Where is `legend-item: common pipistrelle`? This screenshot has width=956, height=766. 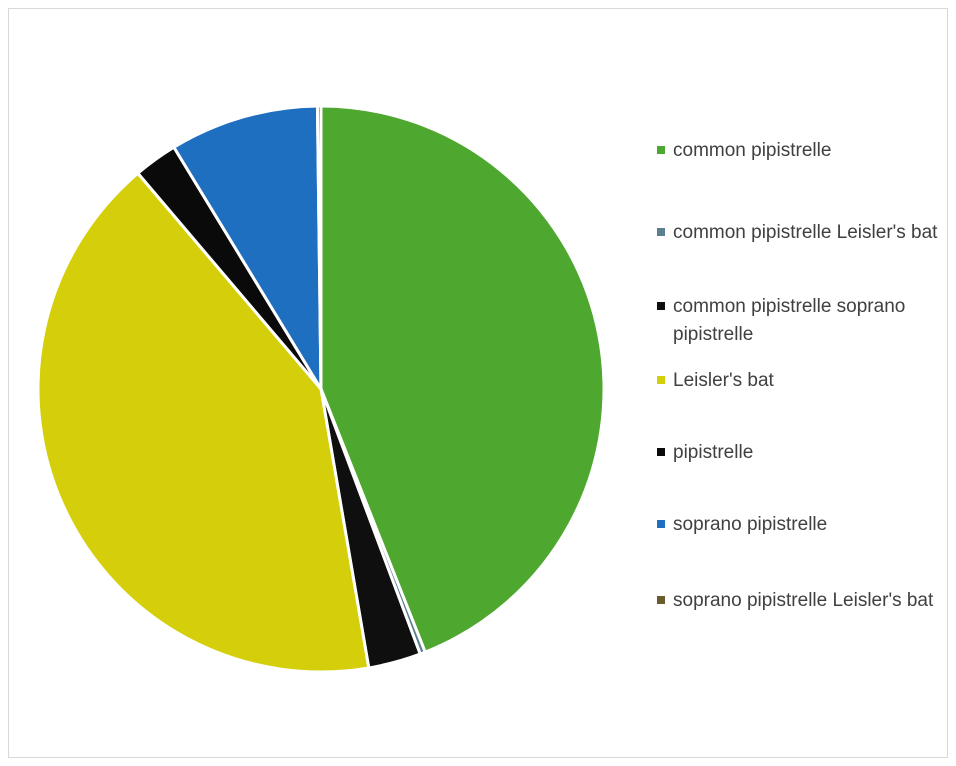
legend-item: common pipistrelle is located at coordinates (806, 151).